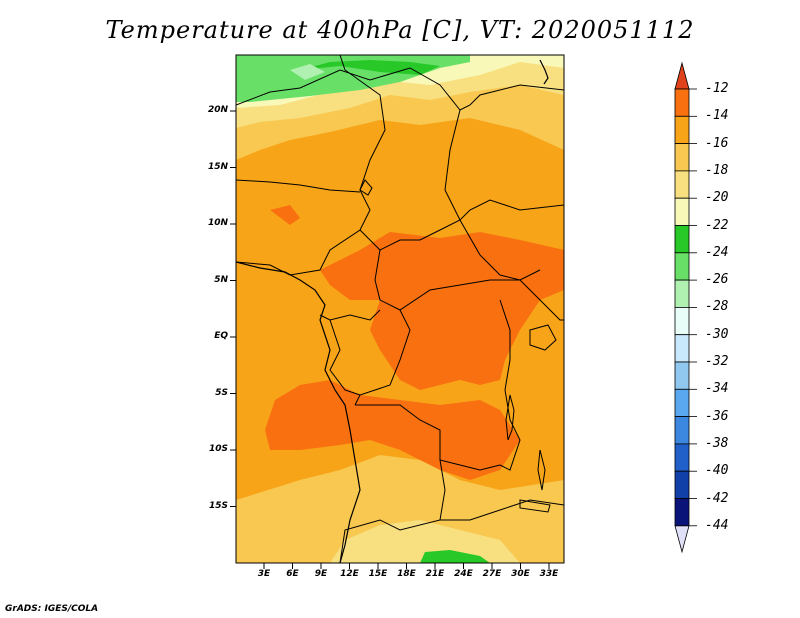 Image resolution: width=800 pixels, height=618 pixels. Describe the element at coordinates (217, 166) in the screenshot. I see `latitude-label: 15N` at that location.